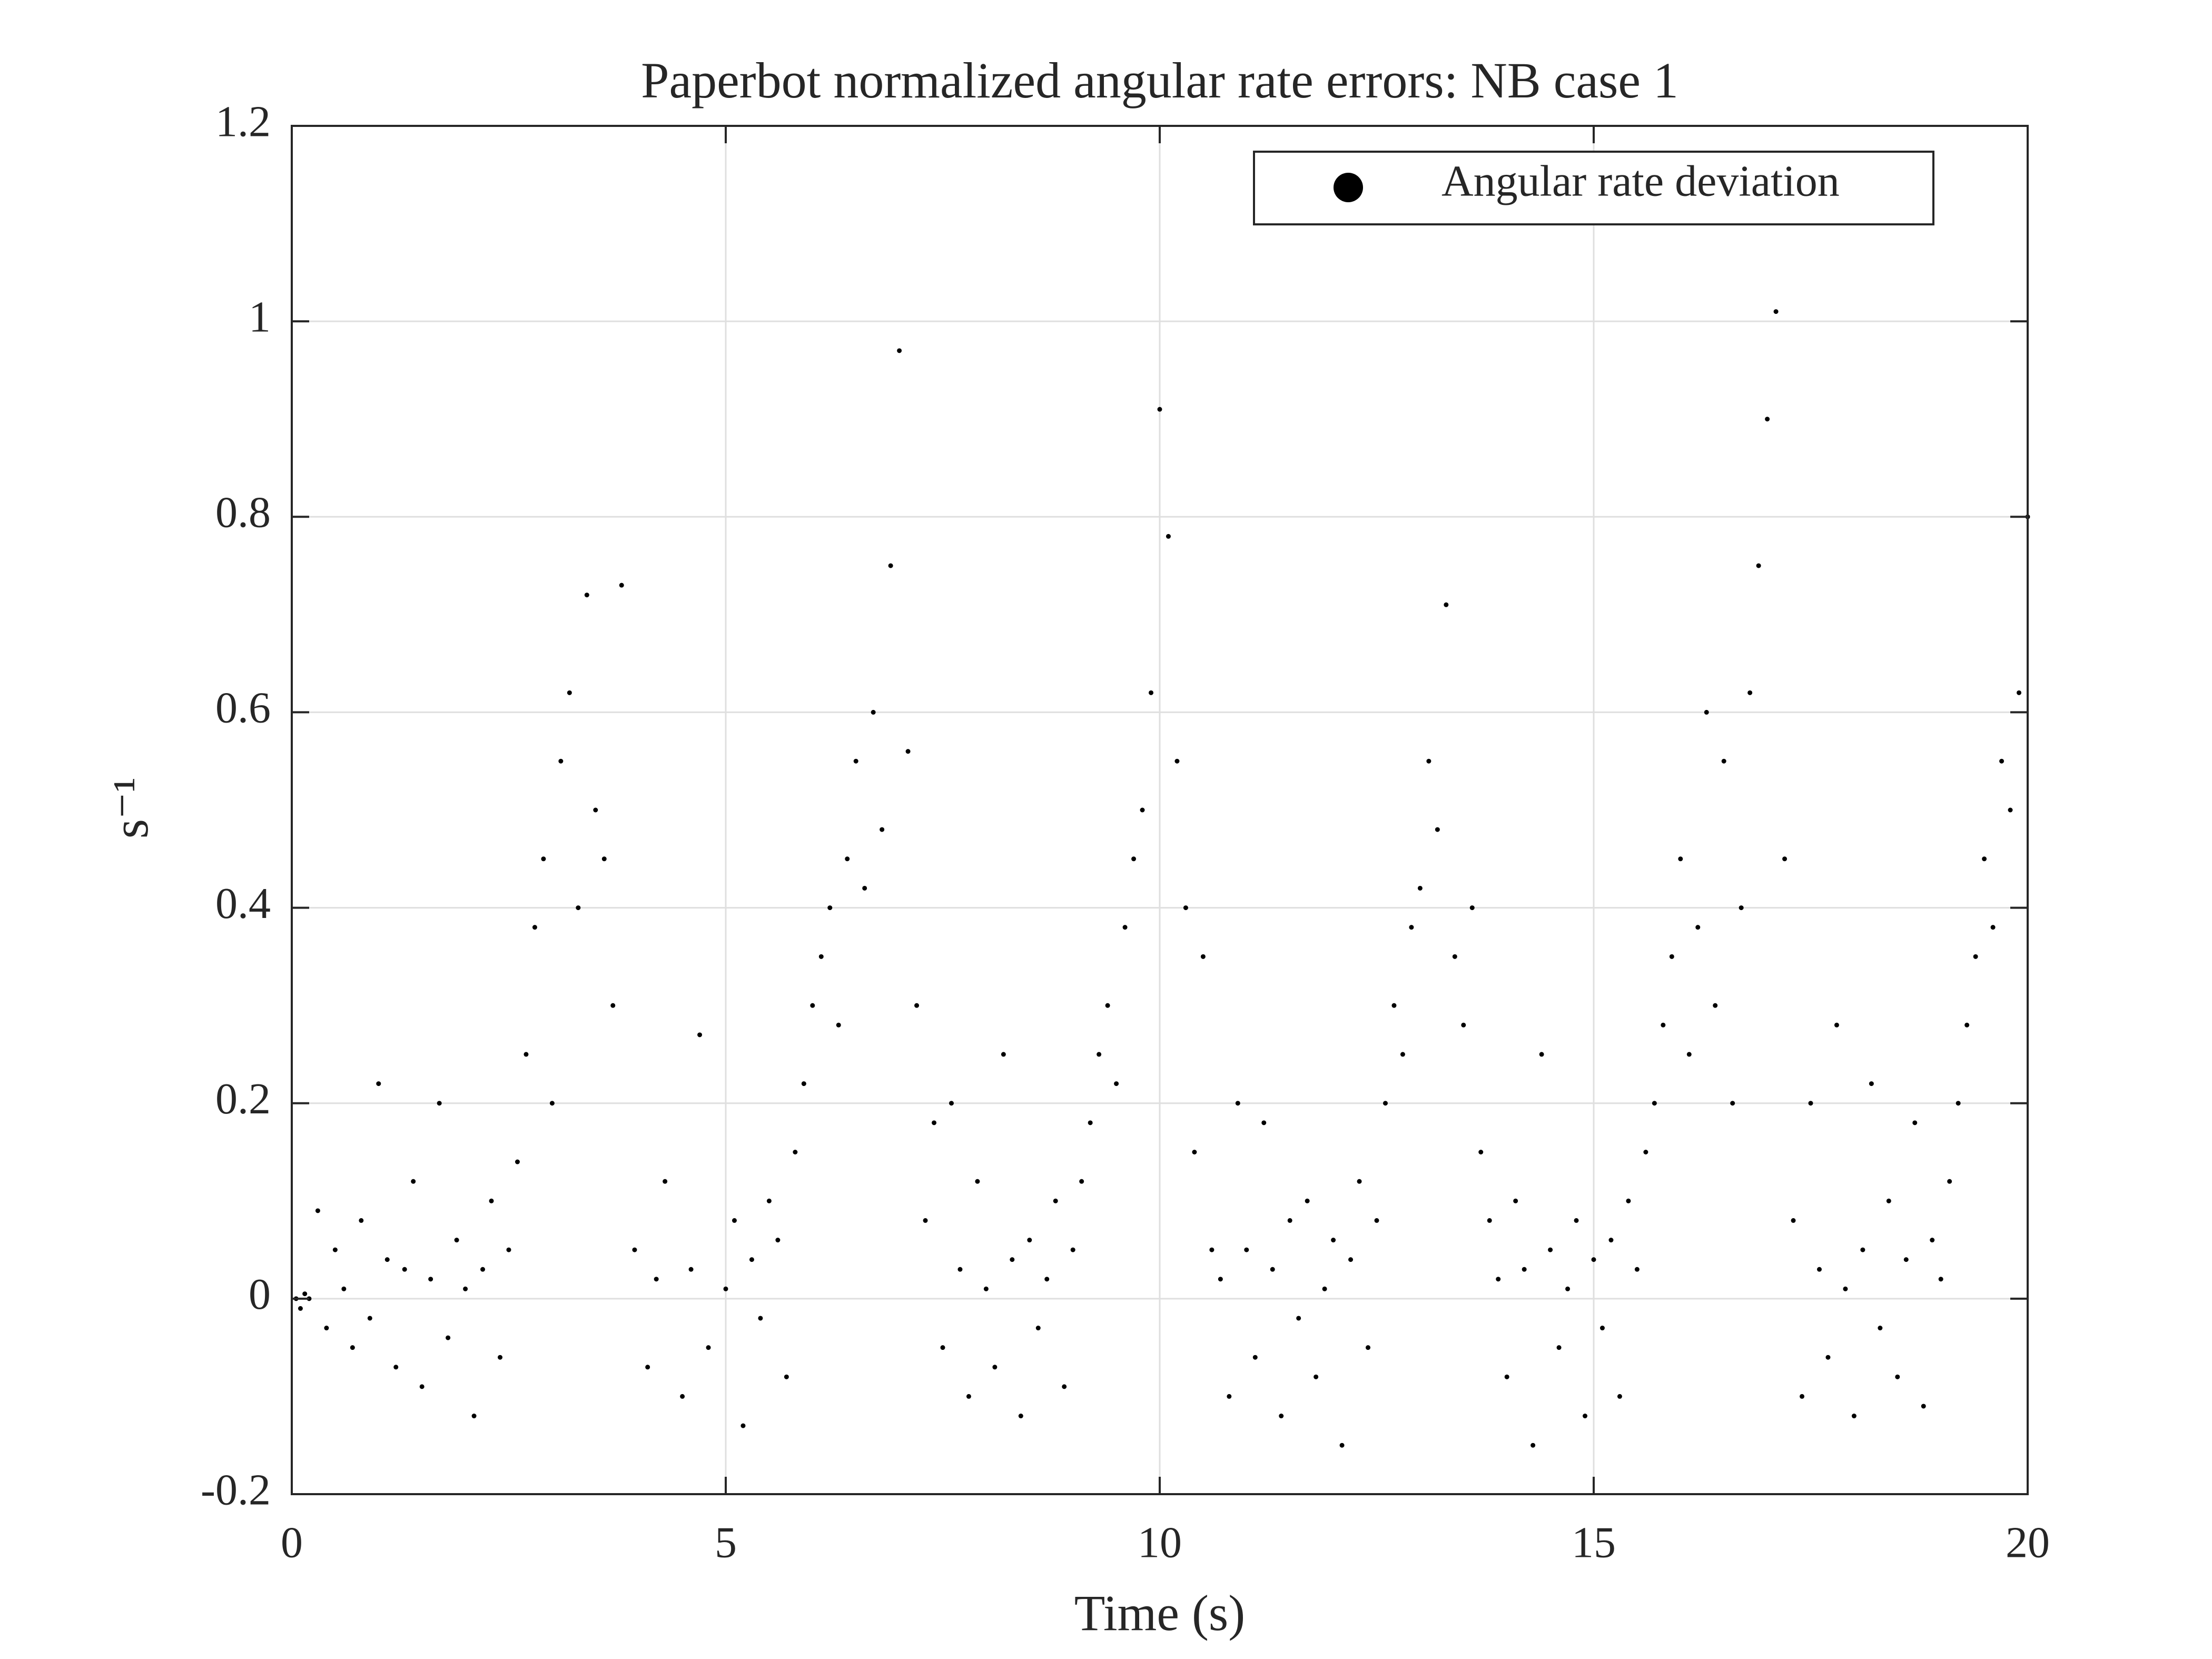 The width and height of the screenshot is (2212, 1659). I want to click on y-tick-label: 1, so click(260, 316).